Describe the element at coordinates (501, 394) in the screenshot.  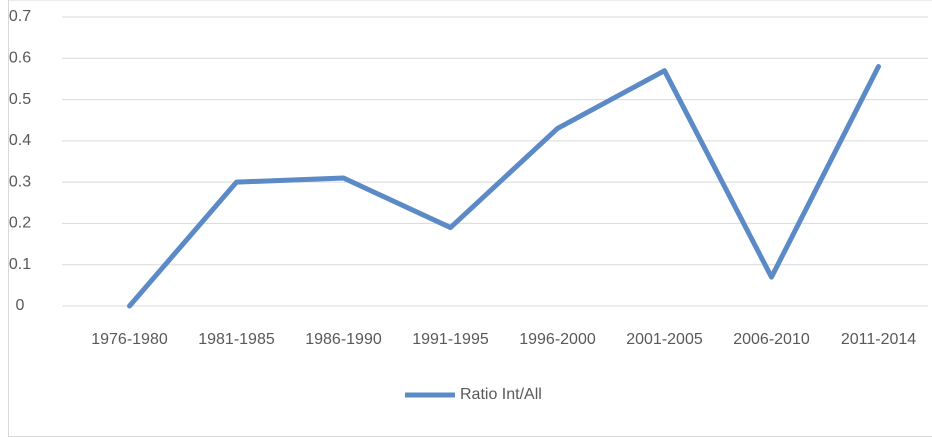
I see `legend-label: Ratio Int/All` at that location.